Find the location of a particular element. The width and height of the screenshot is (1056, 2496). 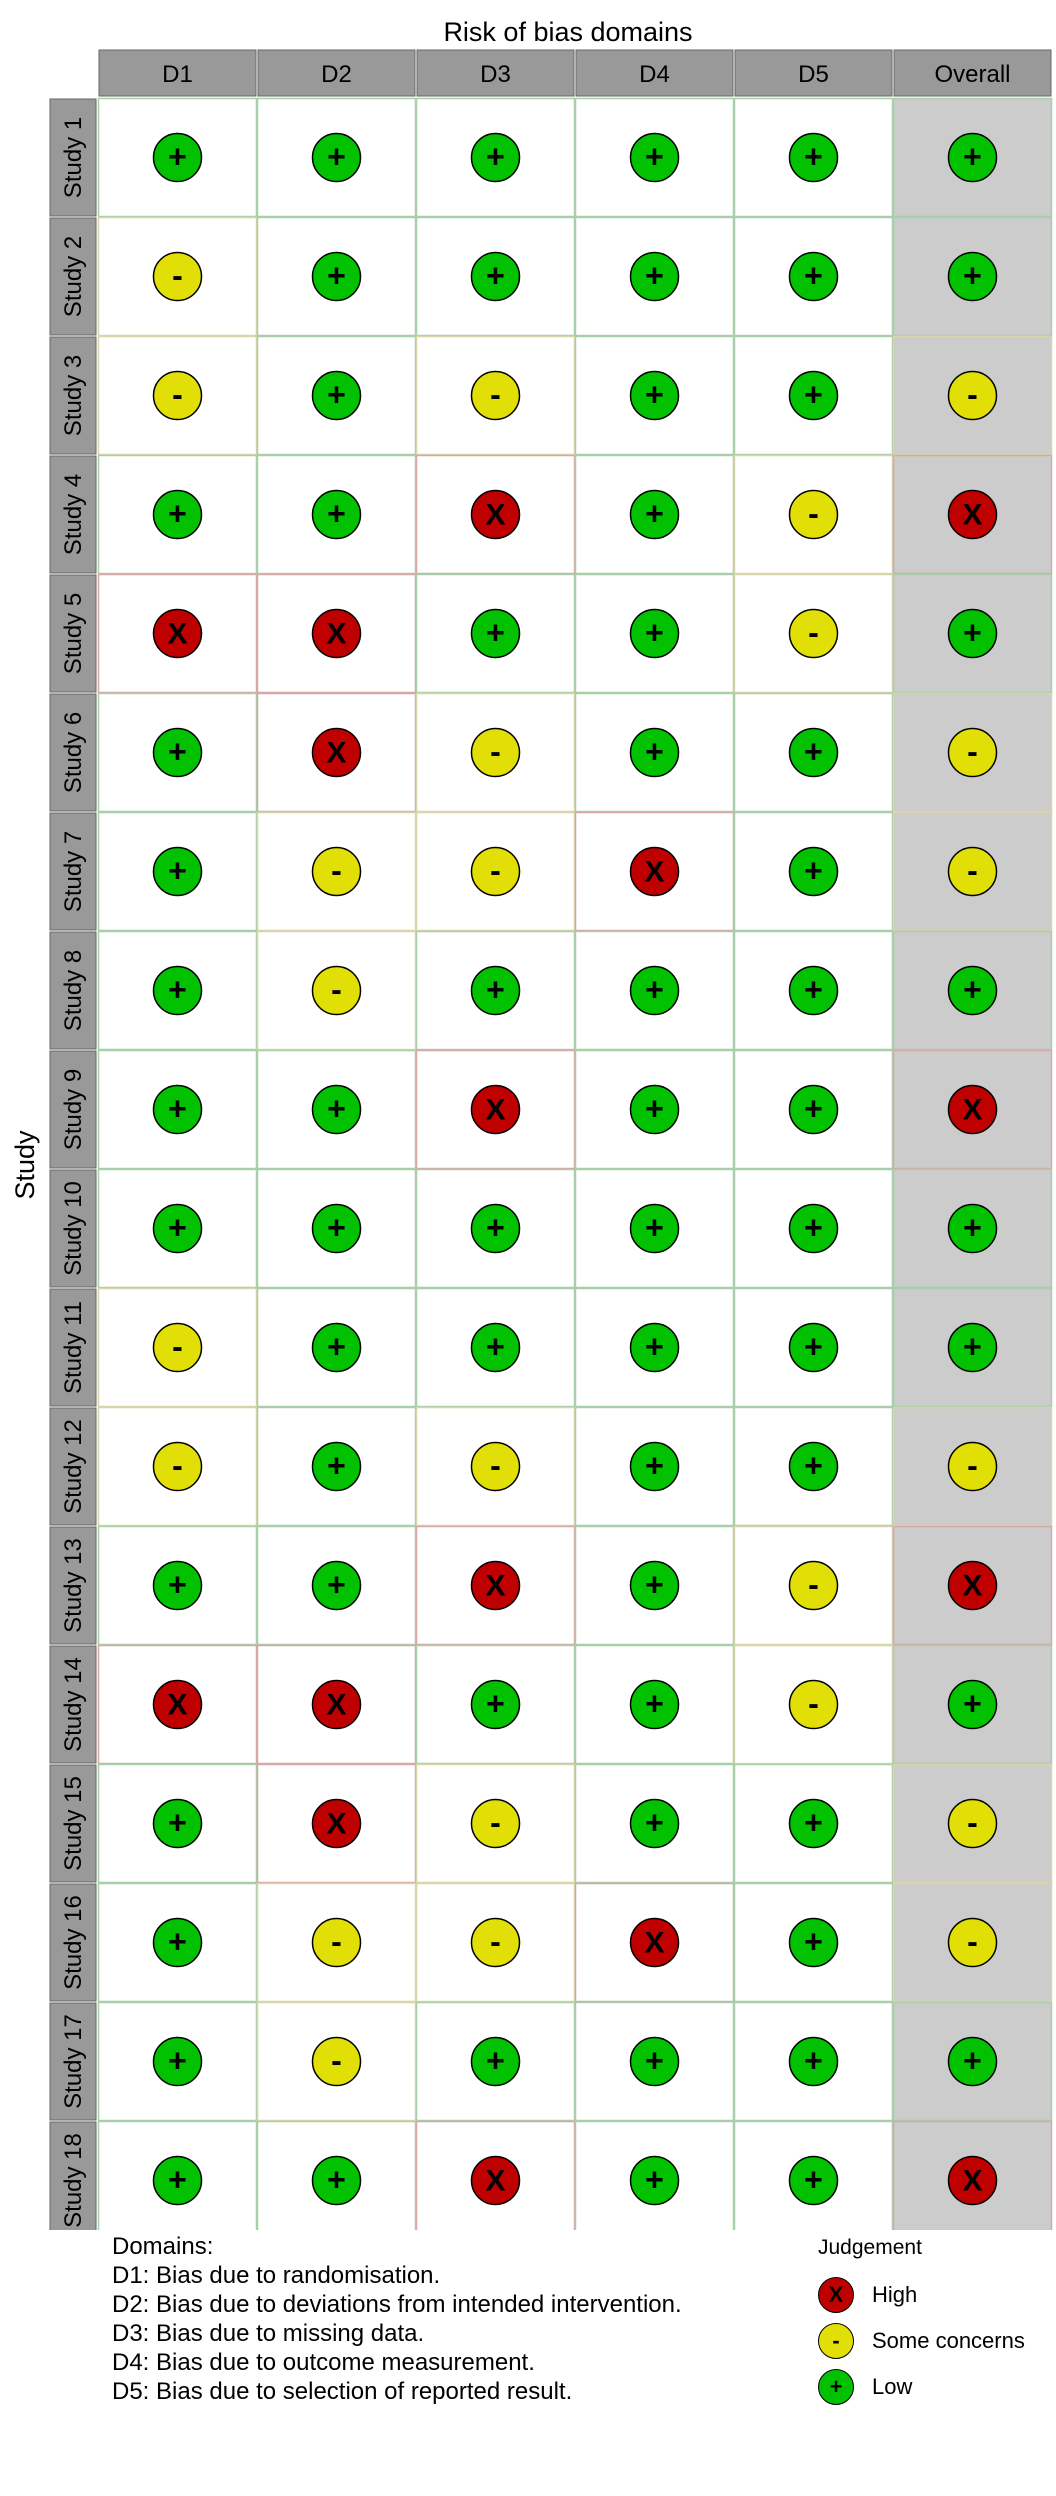

judgement-mark-study-6-d5-low: + is located at coordinates (813, 752).